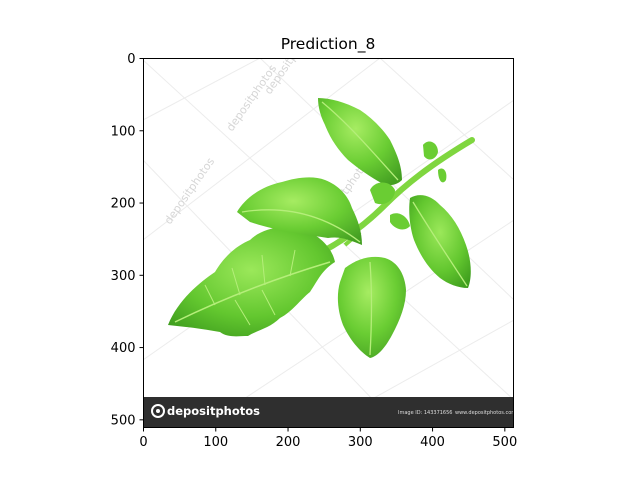  I want to click on y-axis: 0 100 200 300 400 500, so click(127, 240).